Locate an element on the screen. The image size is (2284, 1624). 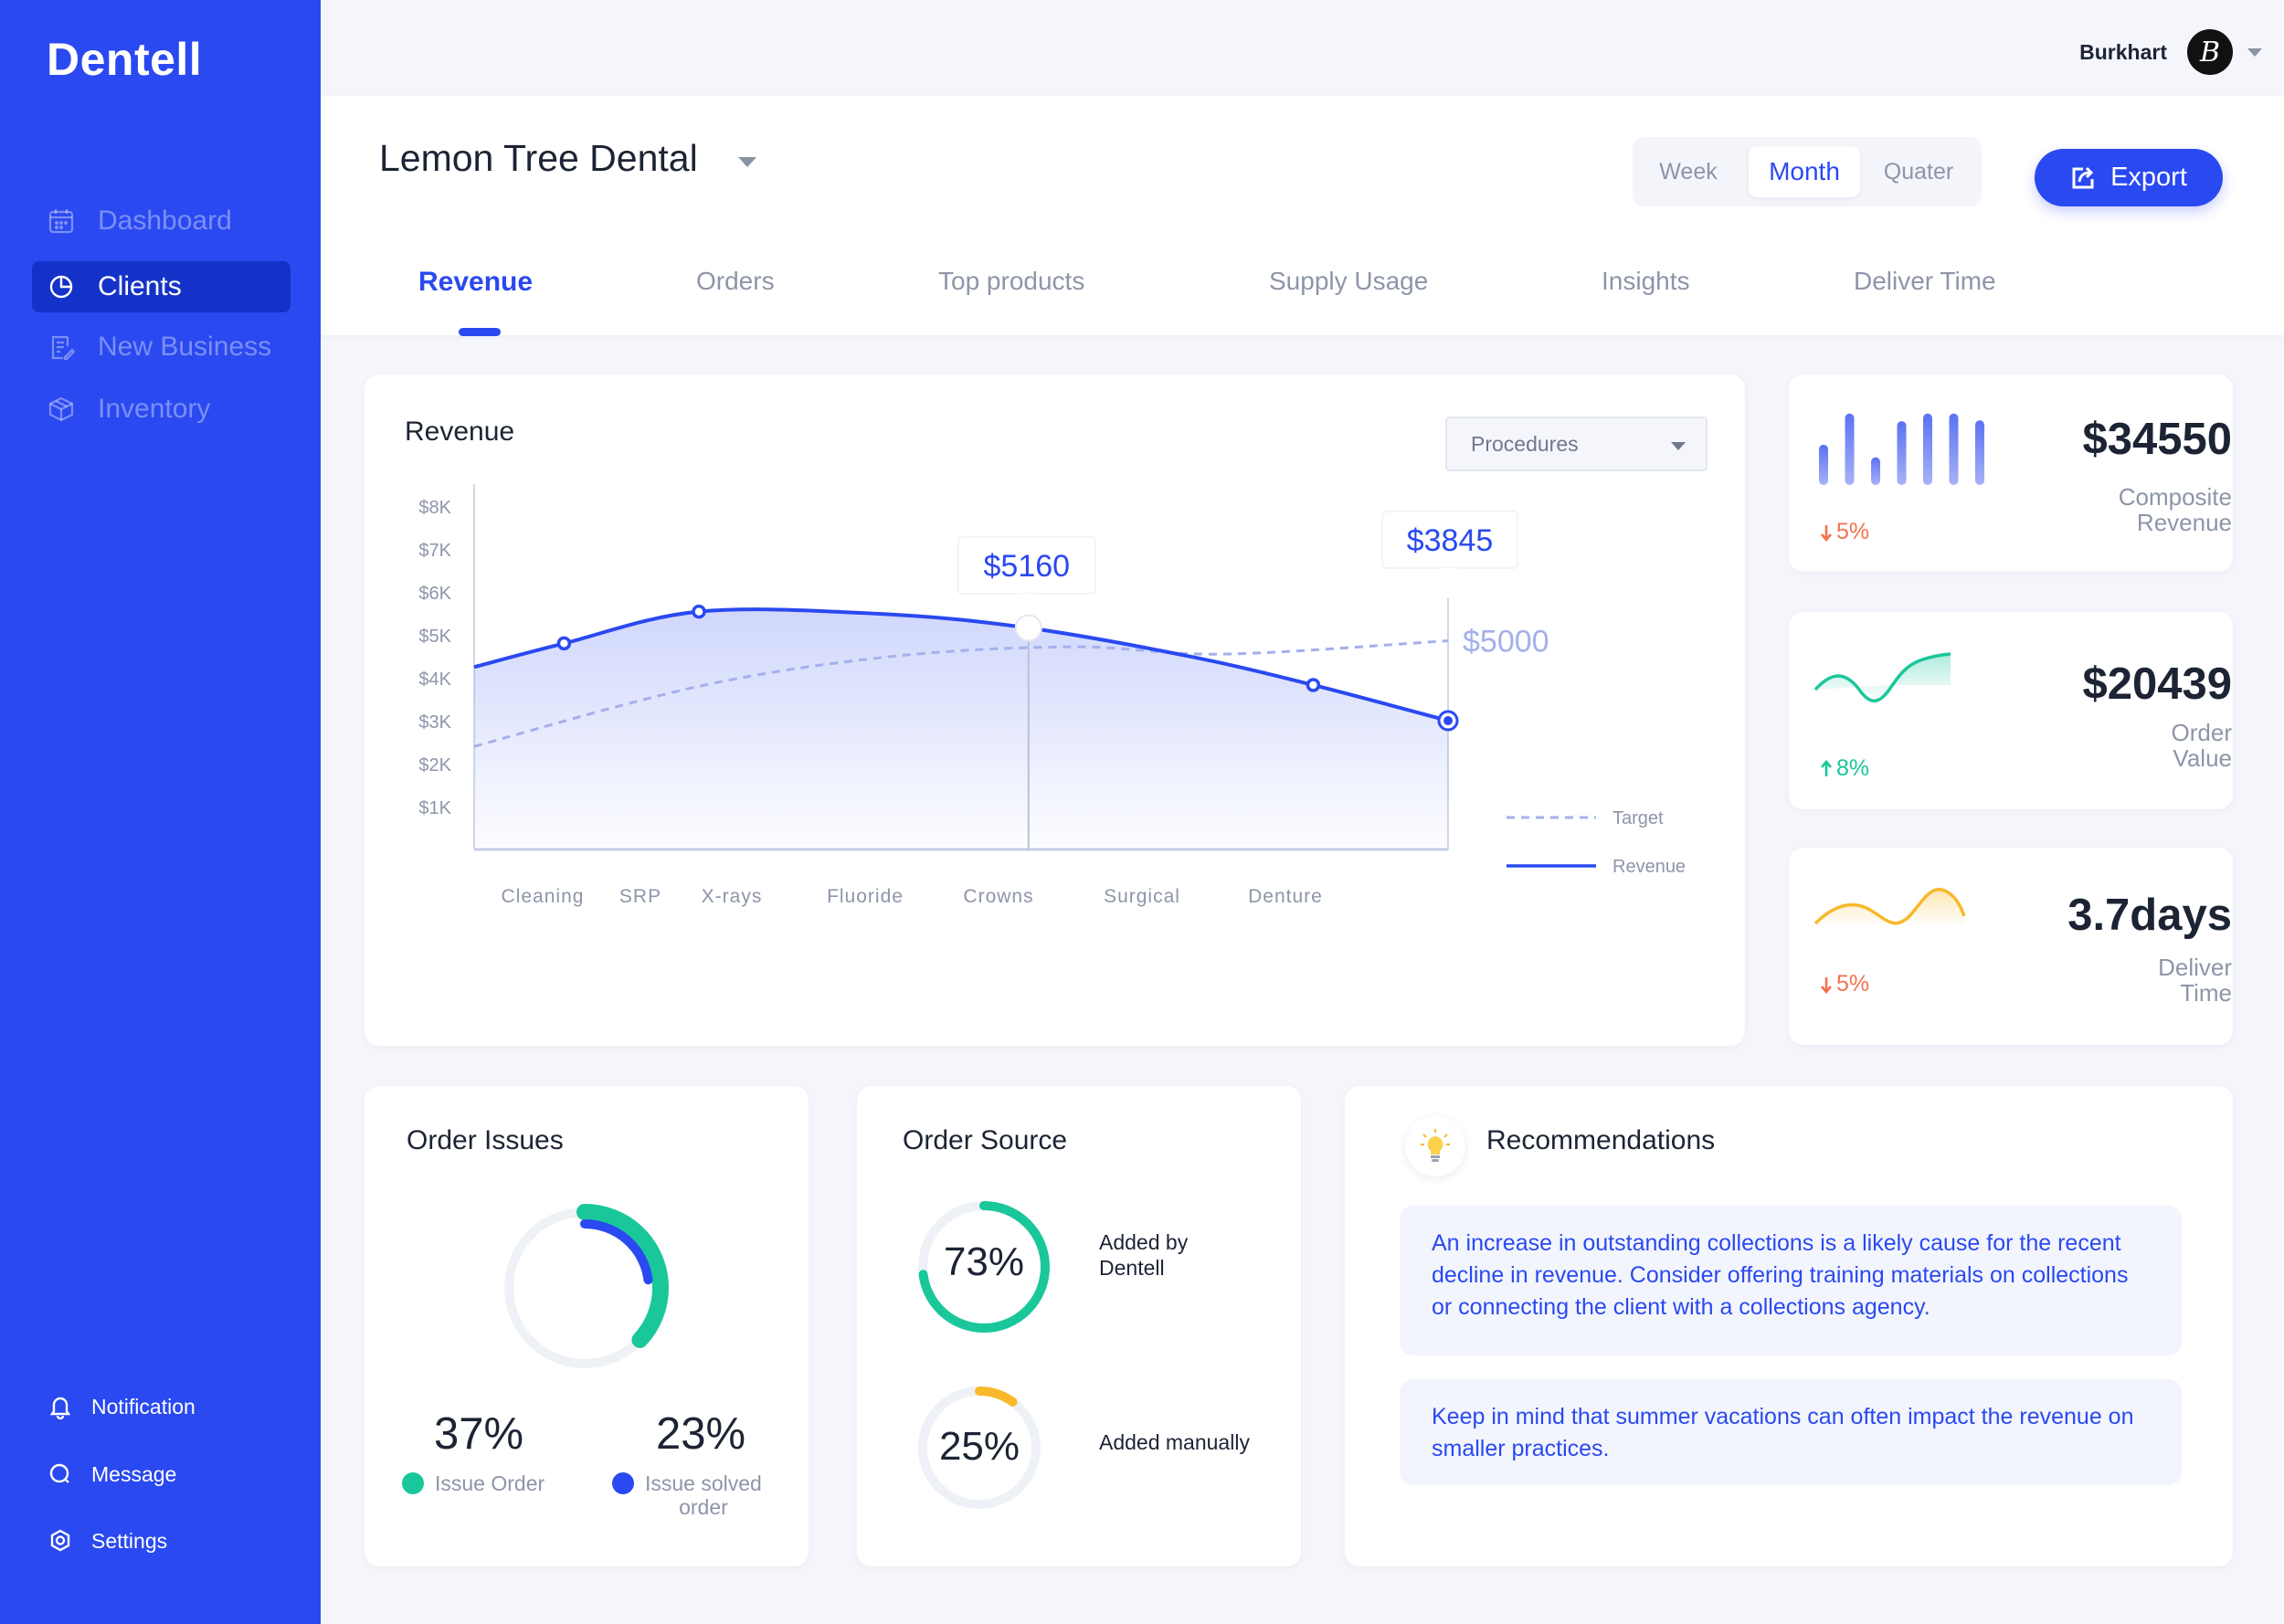
x-tick-label: X-rays is located at coordinates (732, 897).